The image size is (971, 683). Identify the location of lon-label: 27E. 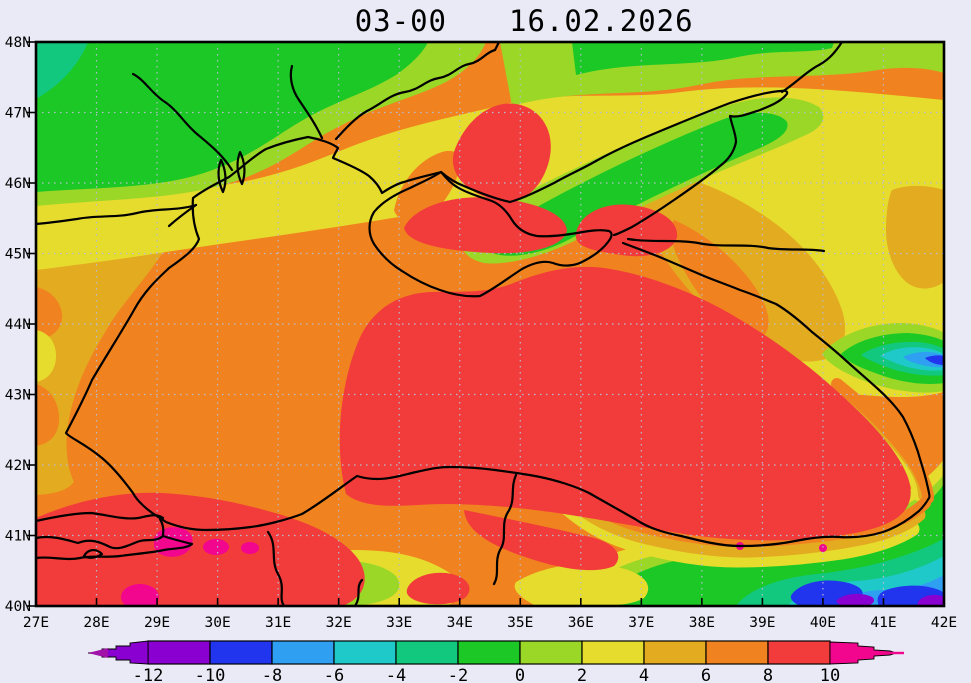
(36, 623).